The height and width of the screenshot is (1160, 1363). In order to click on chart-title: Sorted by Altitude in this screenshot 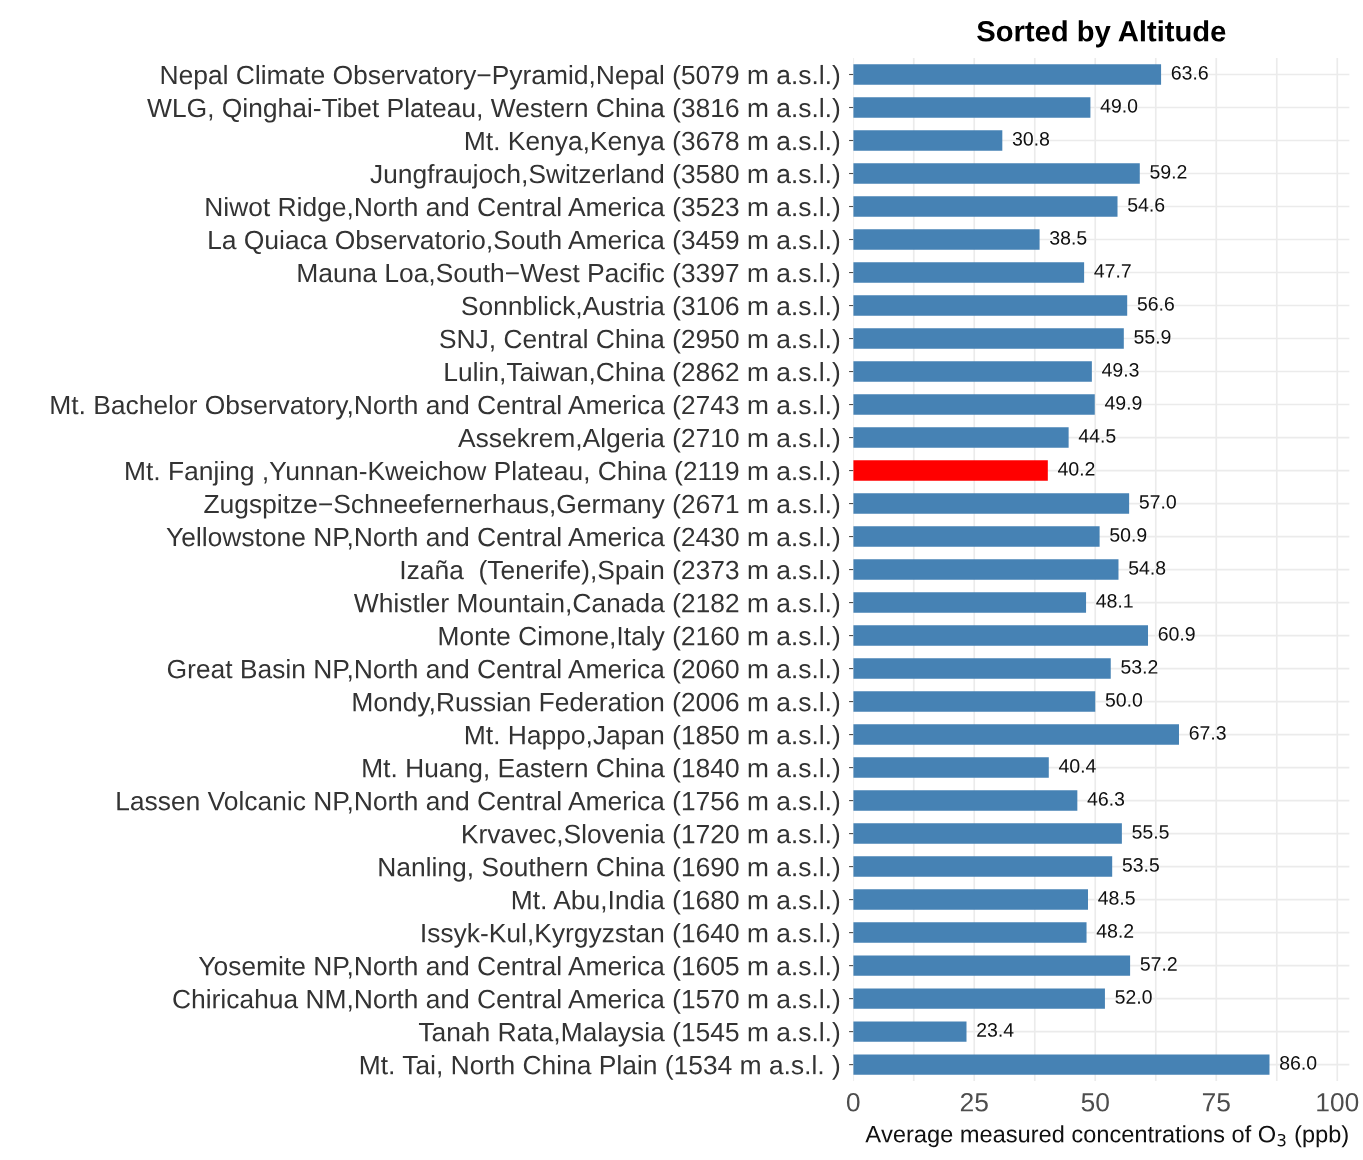, I will do `click(1101, 34)`.